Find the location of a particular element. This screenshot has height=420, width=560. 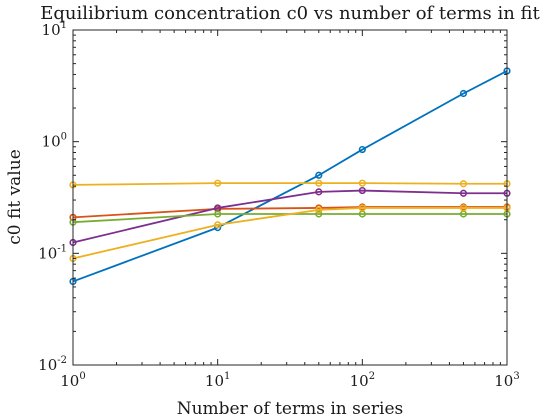

x-axis-label: Number of terms in series is located at coordinates (290, 409).